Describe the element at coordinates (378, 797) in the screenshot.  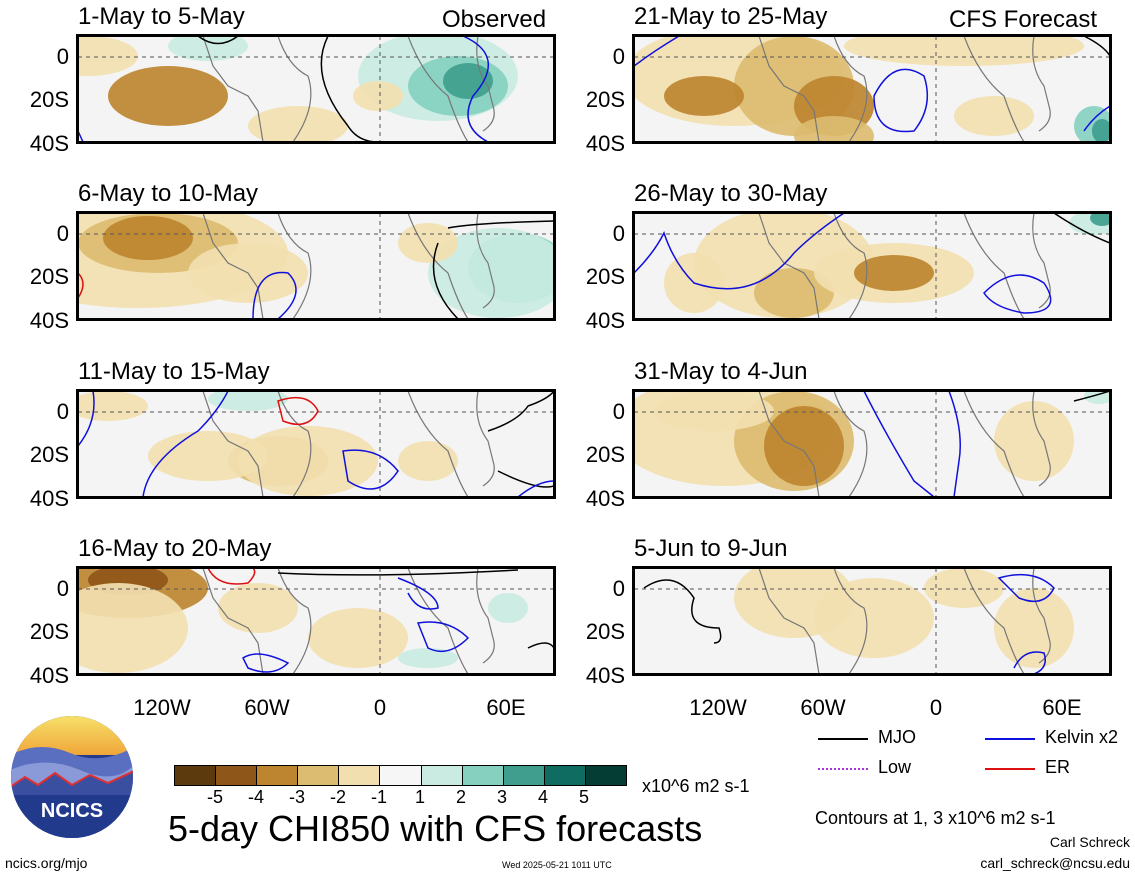
I see `colorbar-tick-label: -1` at that location.